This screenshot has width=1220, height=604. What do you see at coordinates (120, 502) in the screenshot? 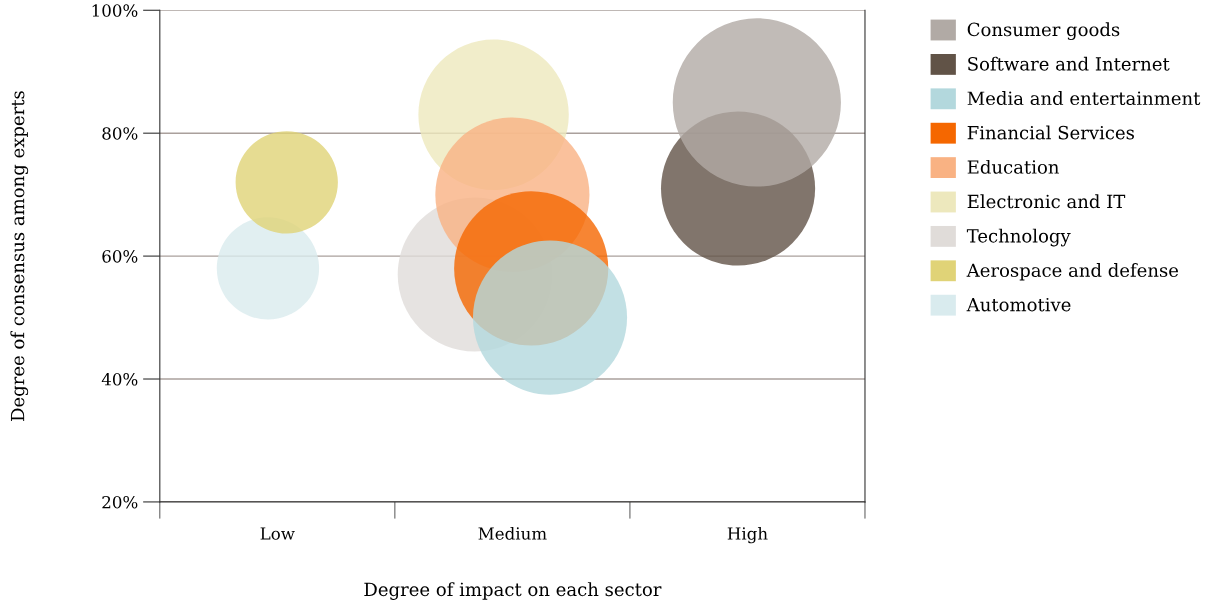
I see `y-tick-label: 20%` at bounding box center [120, 502].